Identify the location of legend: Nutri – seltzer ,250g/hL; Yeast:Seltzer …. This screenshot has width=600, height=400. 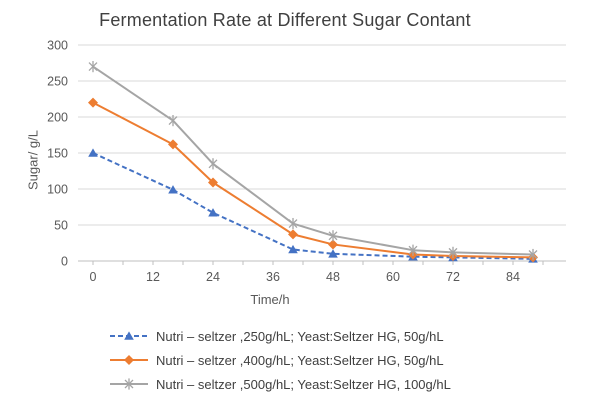
(280, 360).